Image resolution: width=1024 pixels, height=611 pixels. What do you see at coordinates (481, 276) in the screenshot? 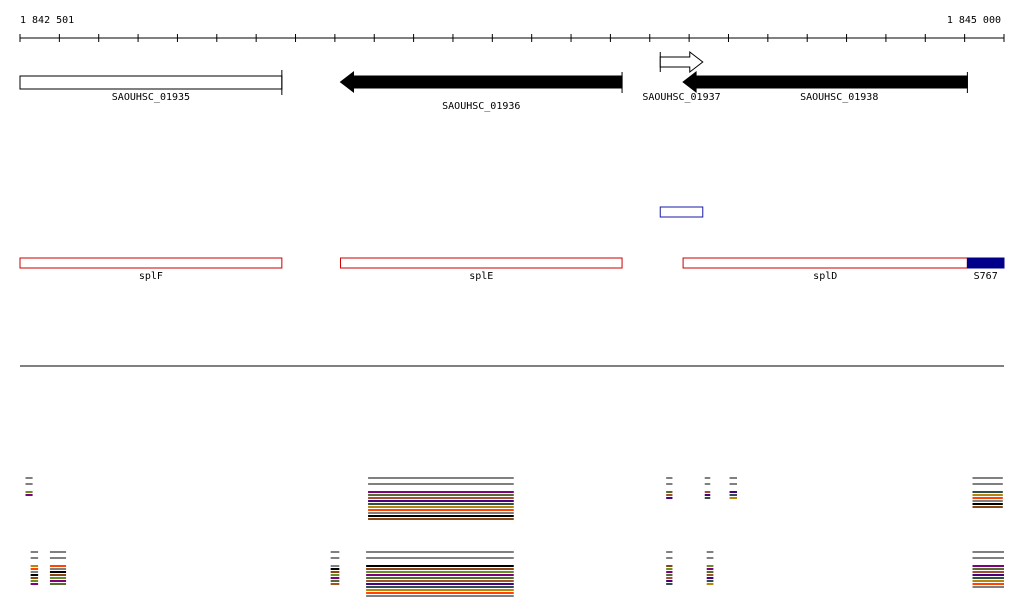
I see `annotation-label: splE` at bounding box center [481, 276].